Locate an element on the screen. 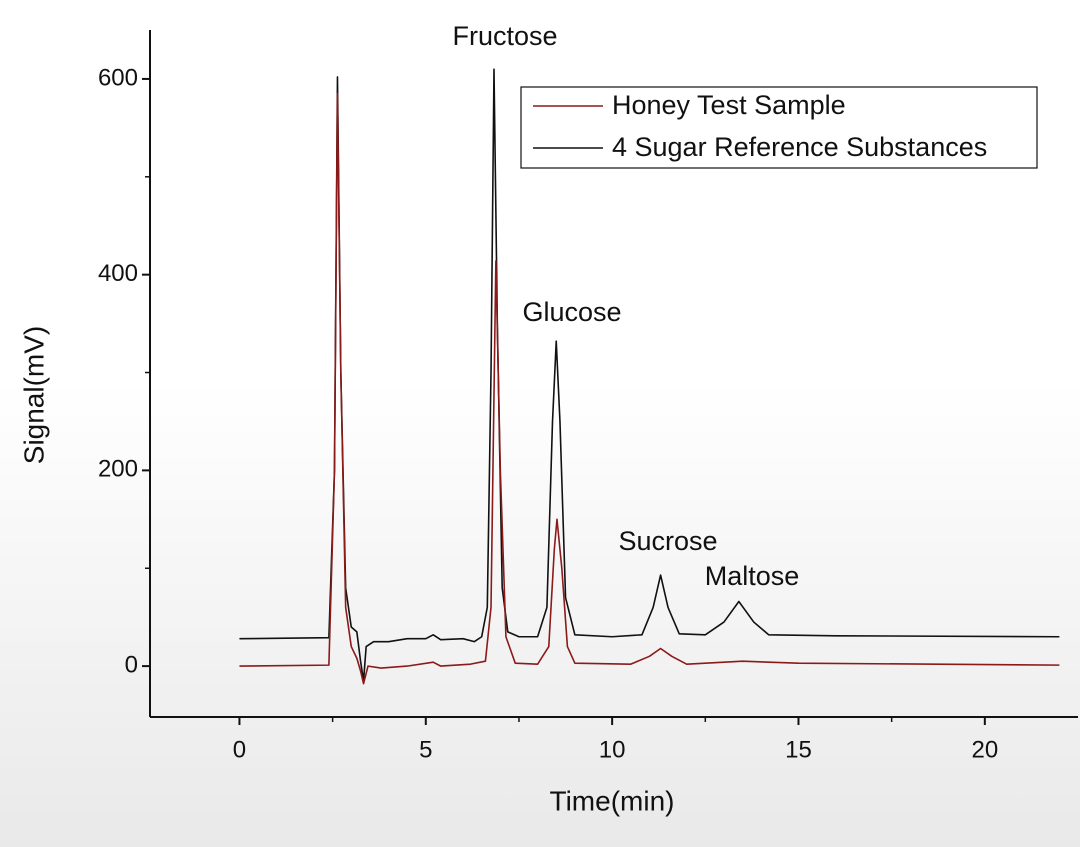 The height and width of the screenshot is (847, 1080). peak-annotation: Maltose is located at coordinates (752, 576).